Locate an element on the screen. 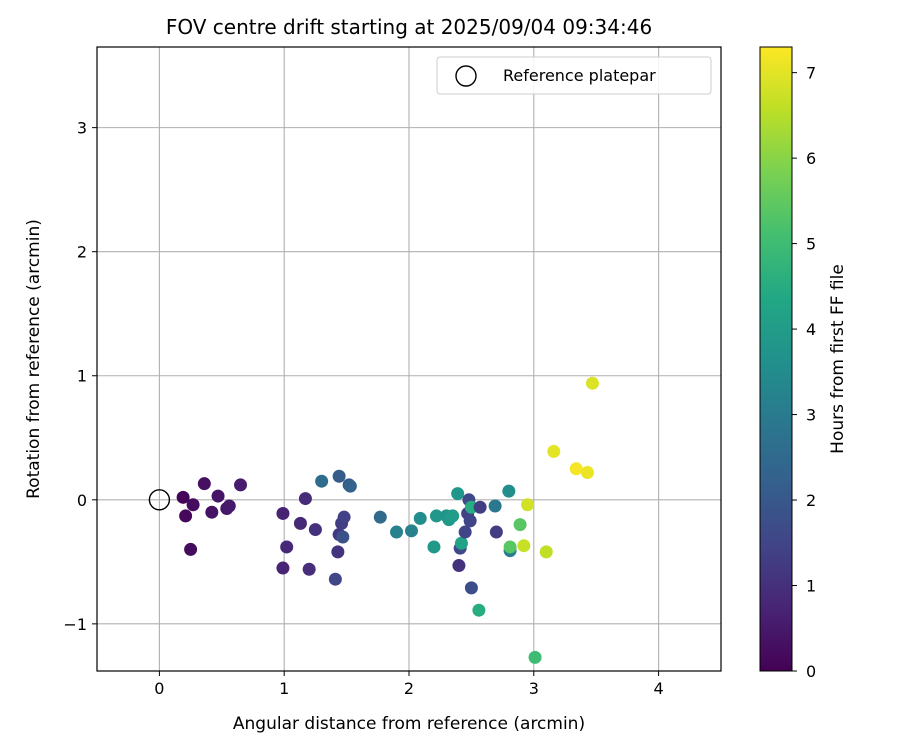 The image size is (900, 750). legend: Reference platepar is located at coordinates (574, 75).